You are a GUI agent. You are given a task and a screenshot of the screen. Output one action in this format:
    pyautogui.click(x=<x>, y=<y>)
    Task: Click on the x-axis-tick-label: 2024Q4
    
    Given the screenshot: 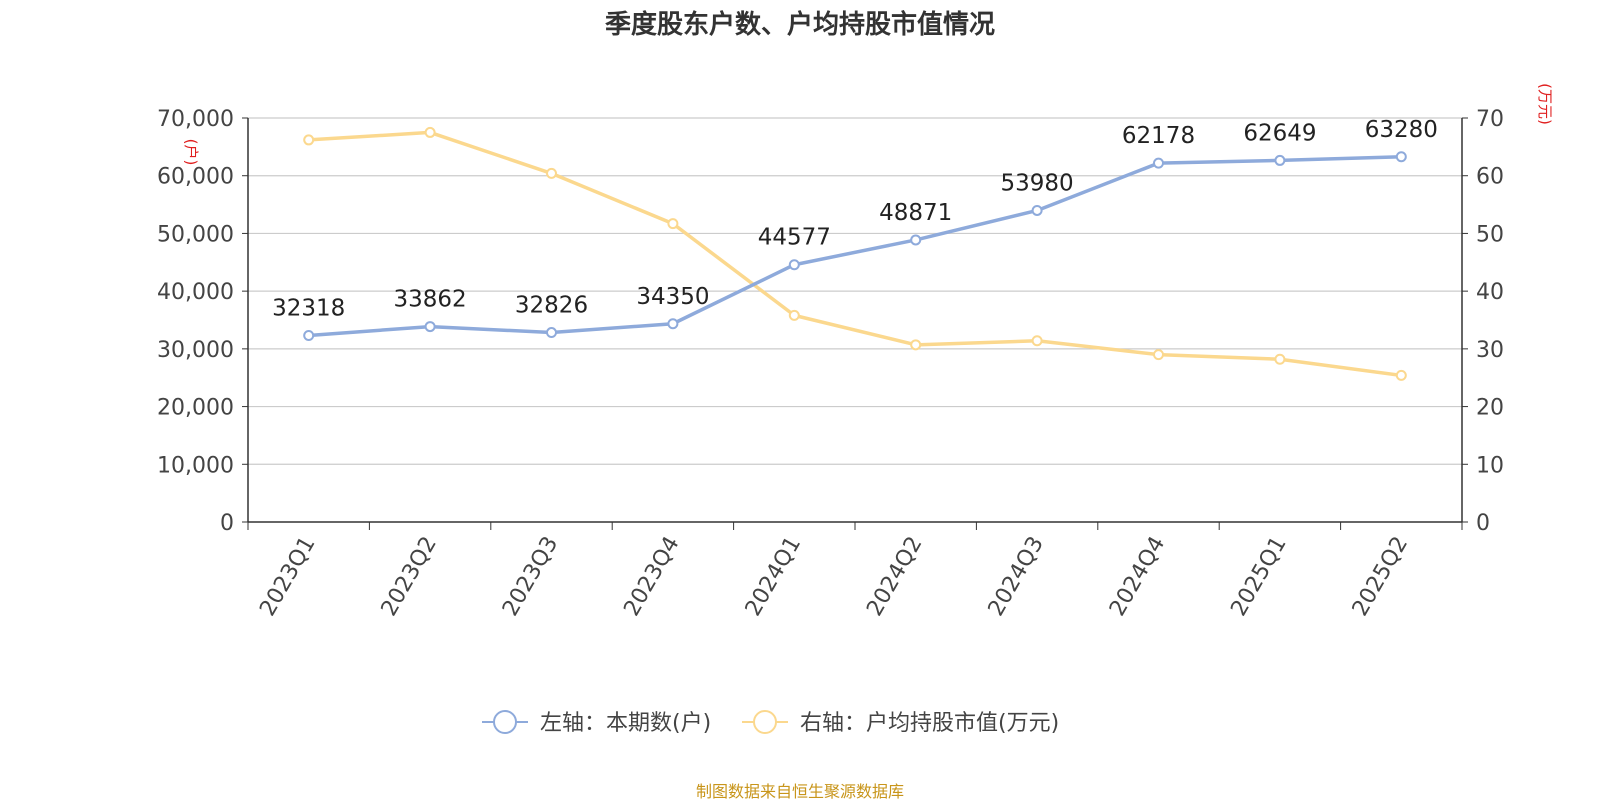 What is the action you would take?
    pyautogui.click(x=1137, y=576)
    